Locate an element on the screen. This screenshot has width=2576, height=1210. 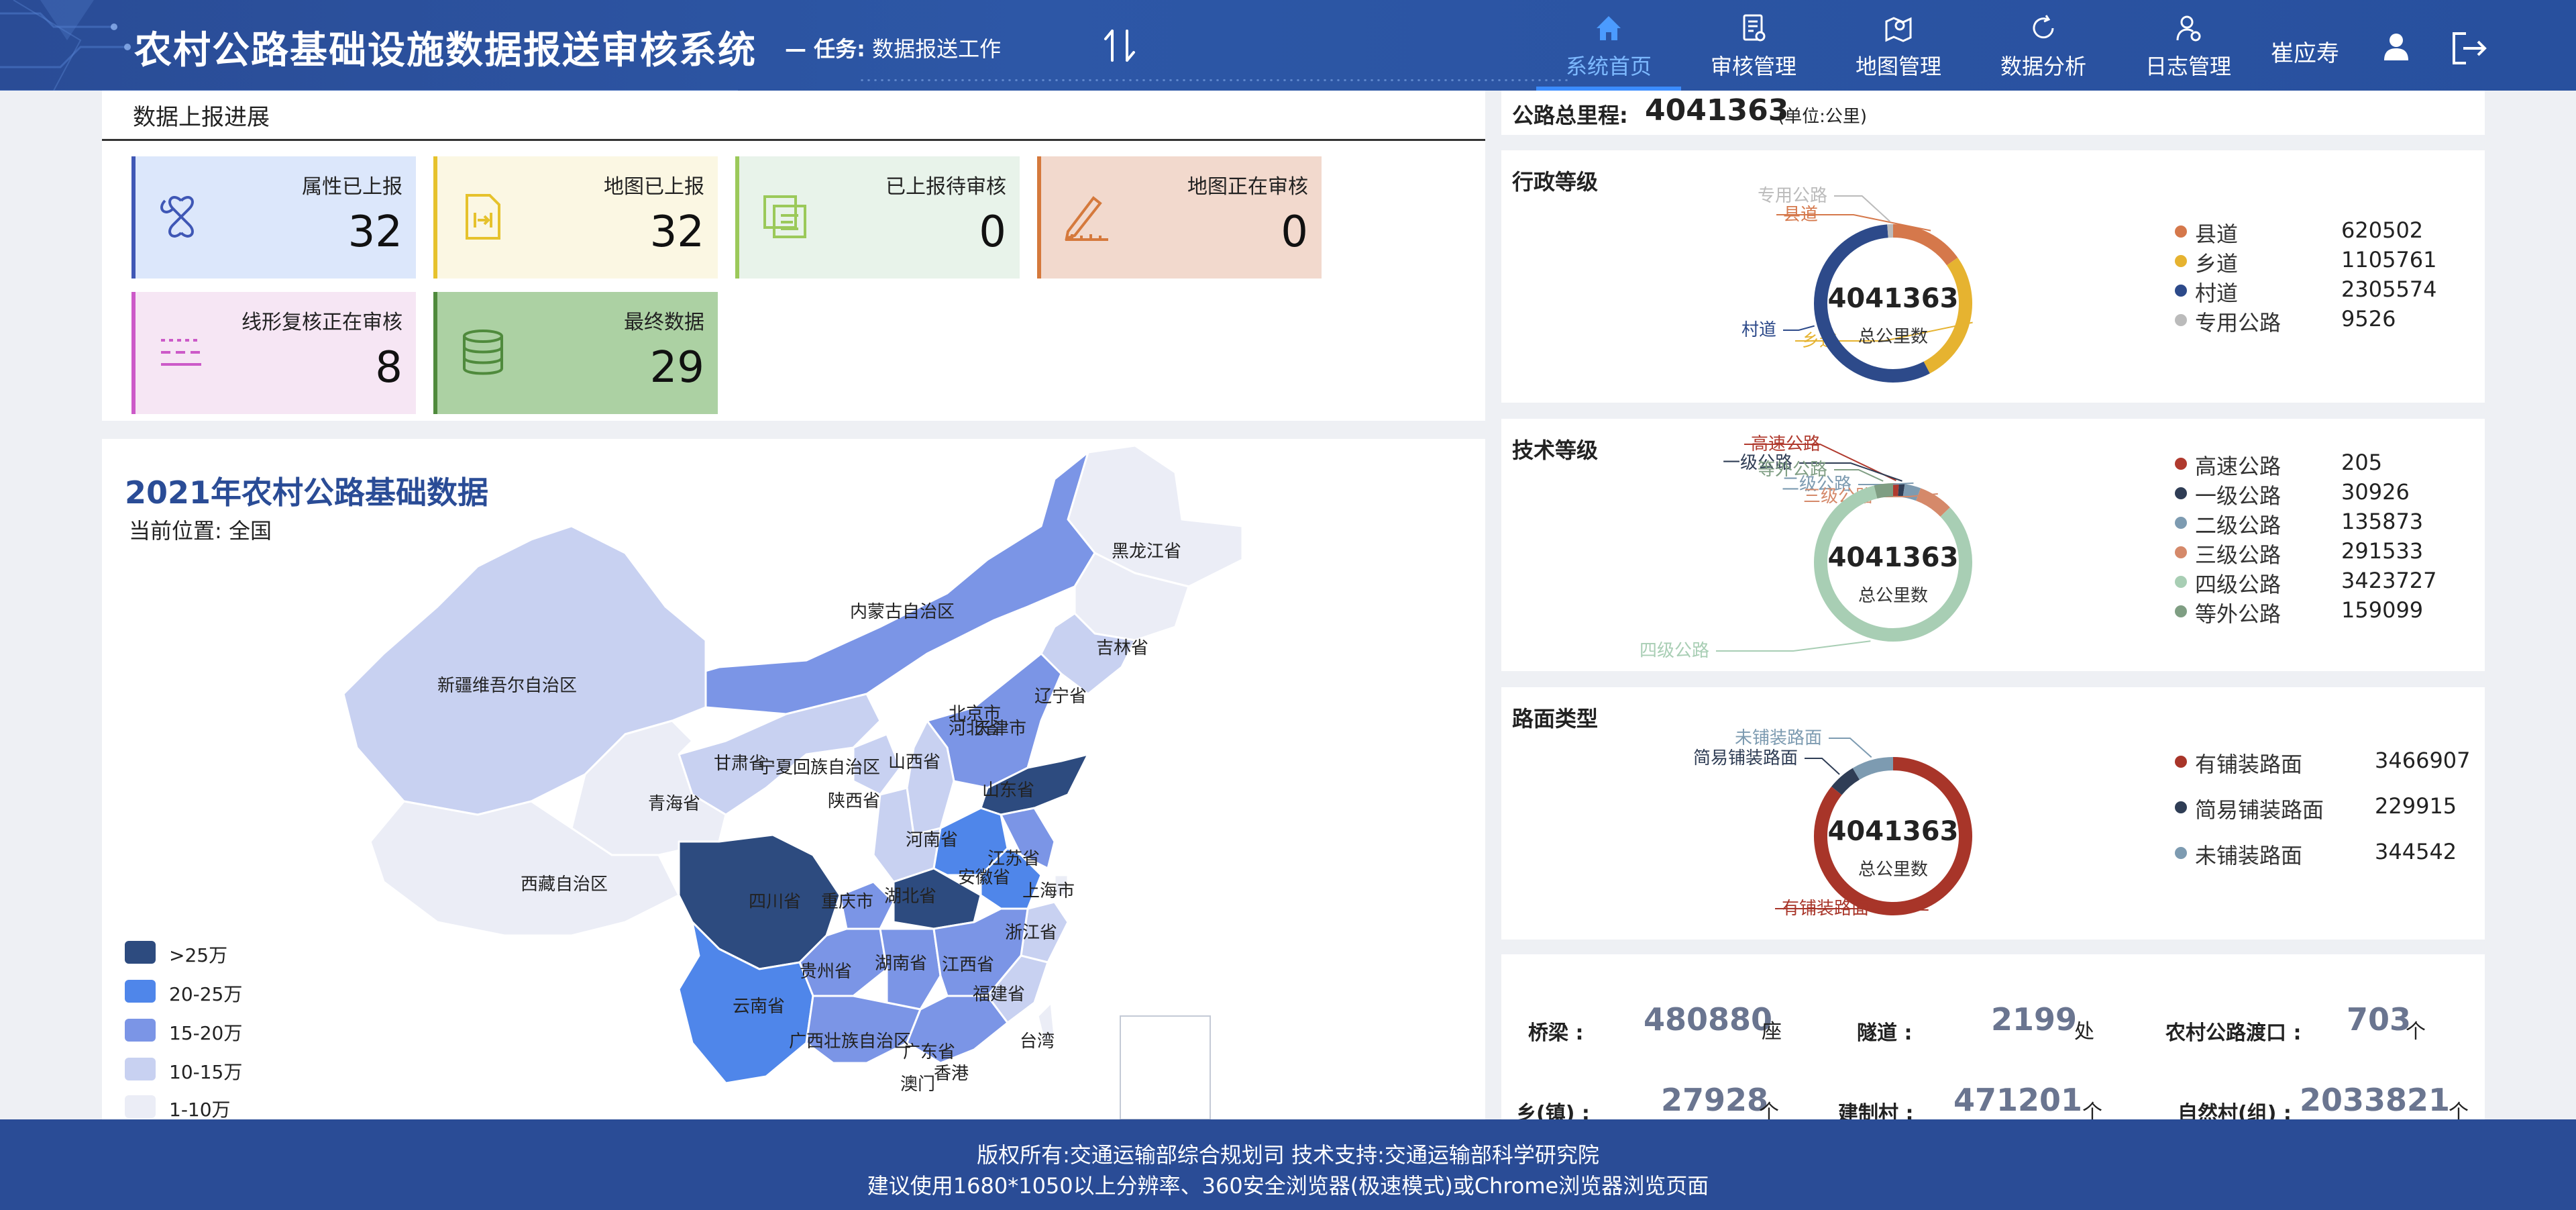
province-anhui is located at coordinates (1010, 879).